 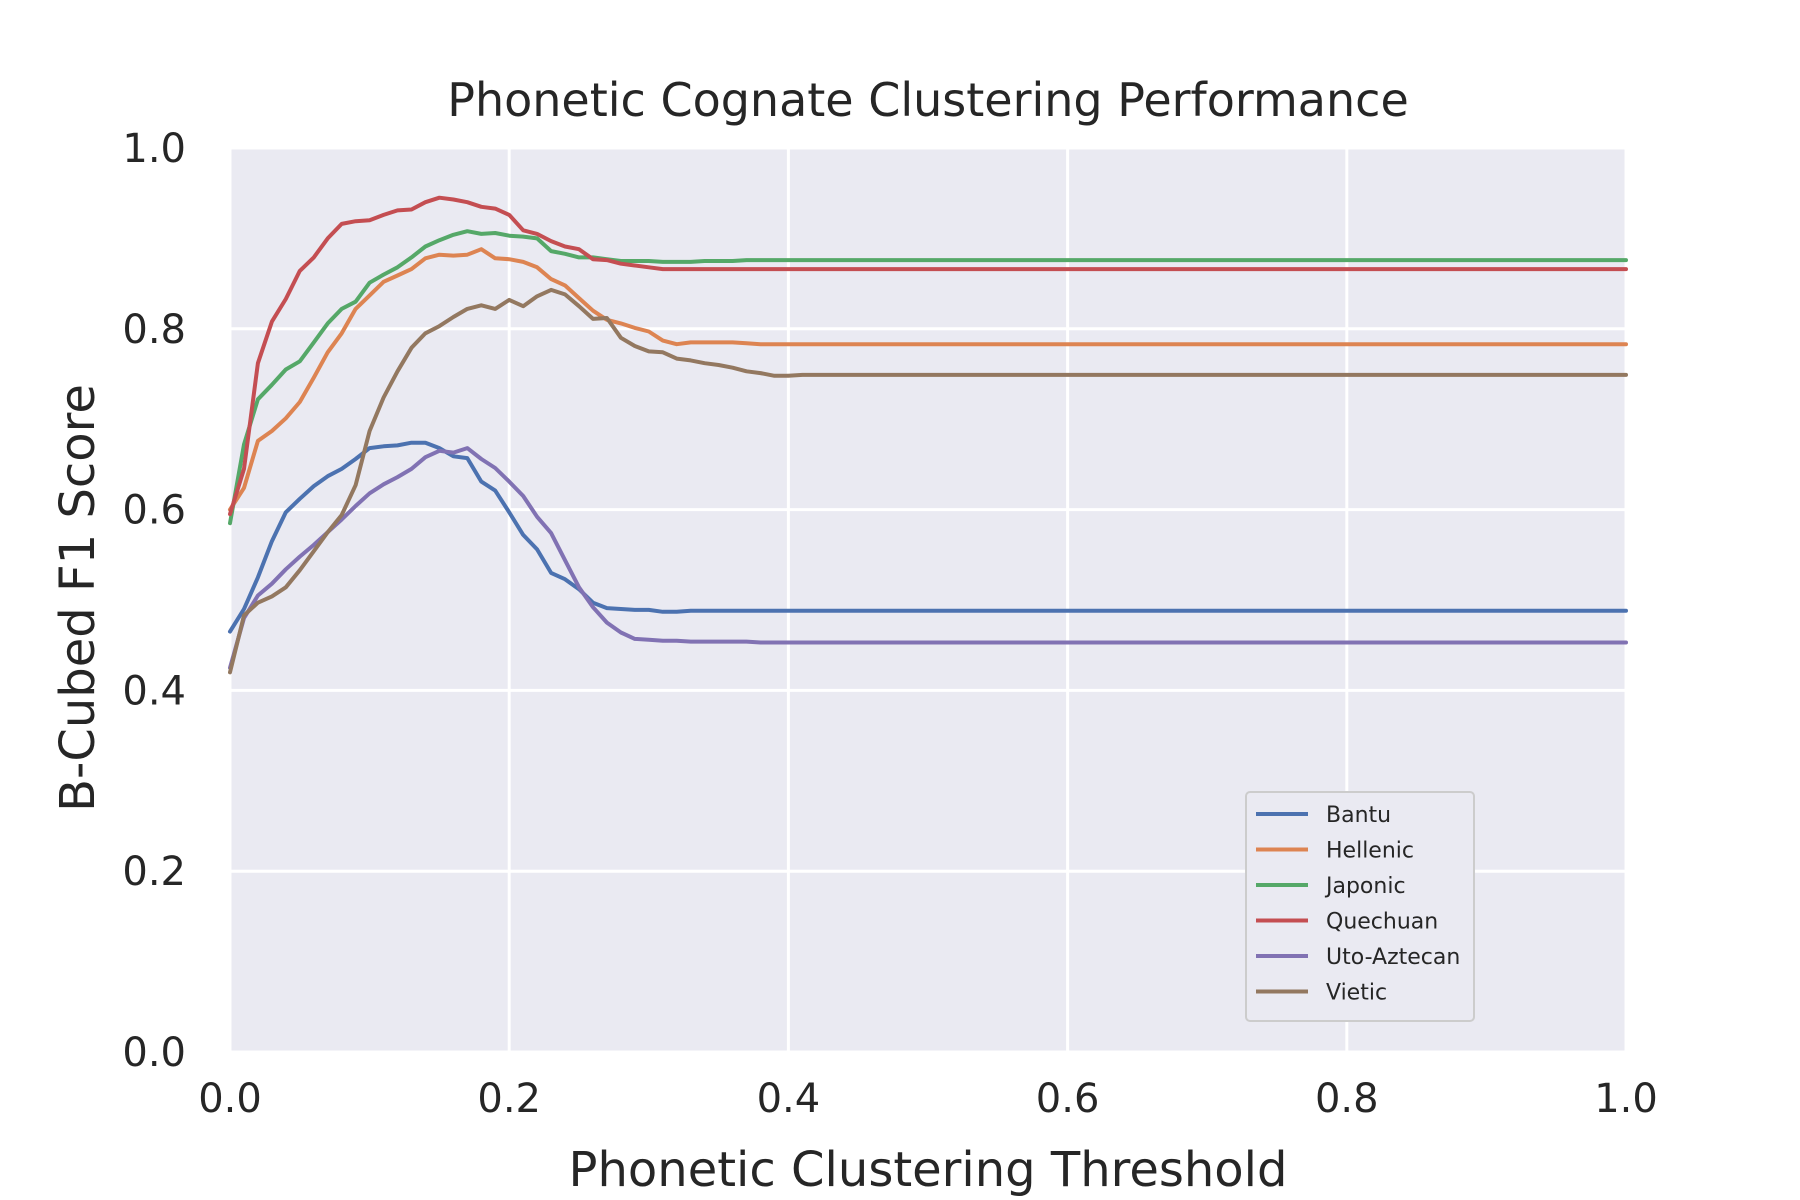 What do you see at coordinates (154, 601) in the screenshot?
I see `y-tick-labels: 0.0 0.2 0.4 0.6 0.8 1.0` at bounding box center [154, 601].